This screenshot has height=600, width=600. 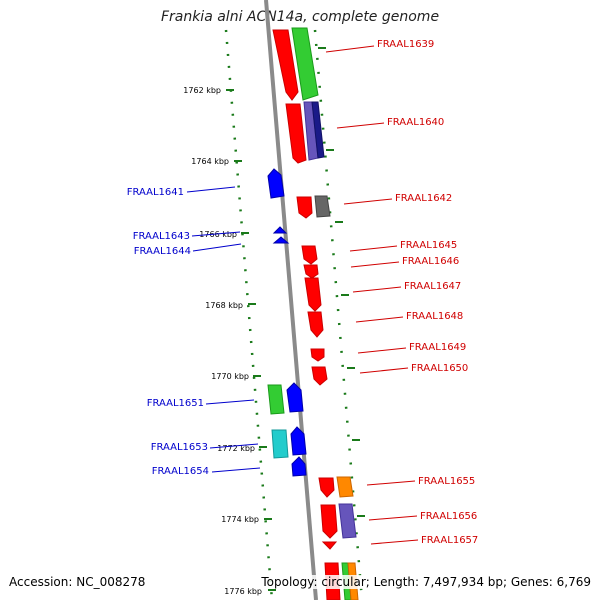 What do you see at coordinates (319, 376) in the screenshot?
I see `gene-fraal1650` at bounding box center [319, 376].